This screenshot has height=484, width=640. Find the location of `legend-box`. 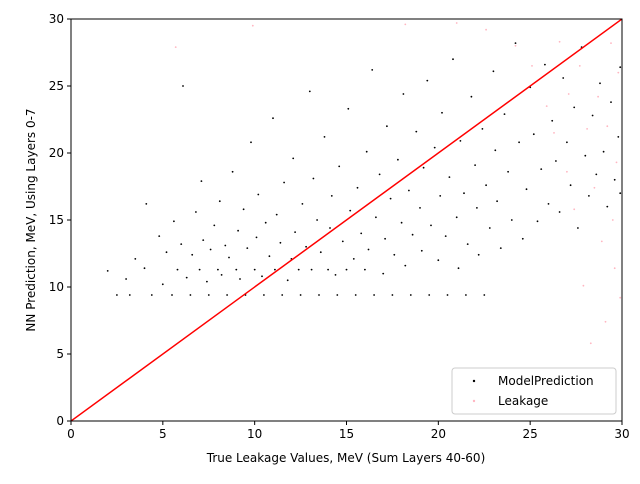

legend-box is located at coordinates (534, 391).